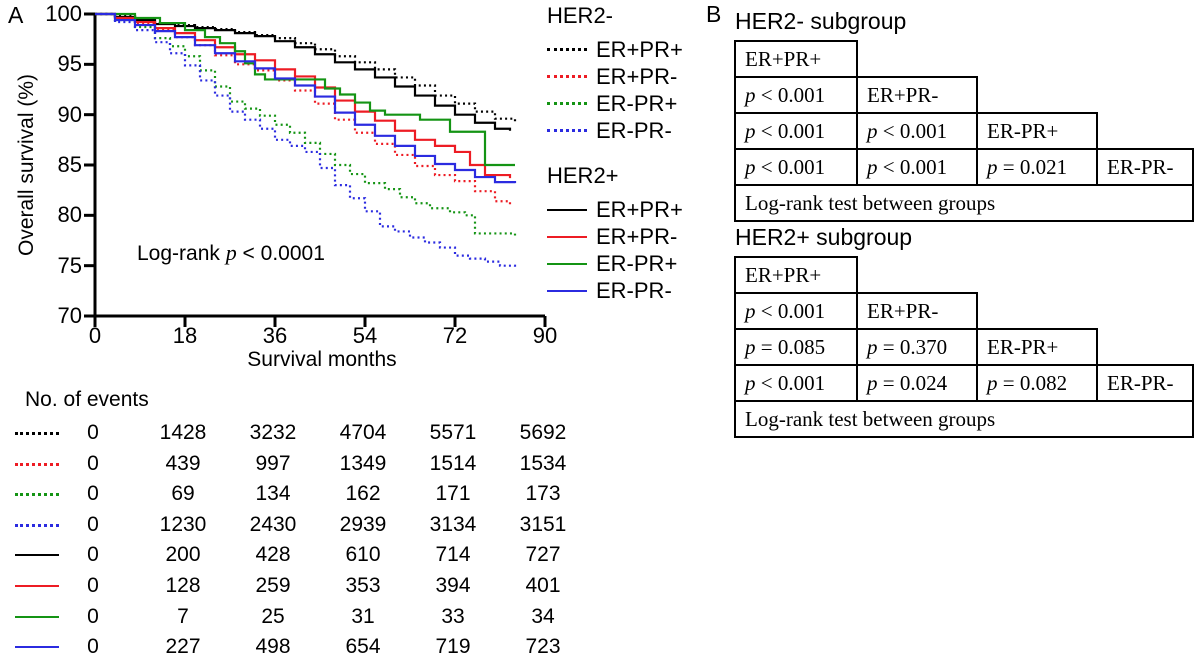  Describe the element at coordinates (637, 236) in the screenshot. I see `legend-item-label: ER+PR-` at that location.